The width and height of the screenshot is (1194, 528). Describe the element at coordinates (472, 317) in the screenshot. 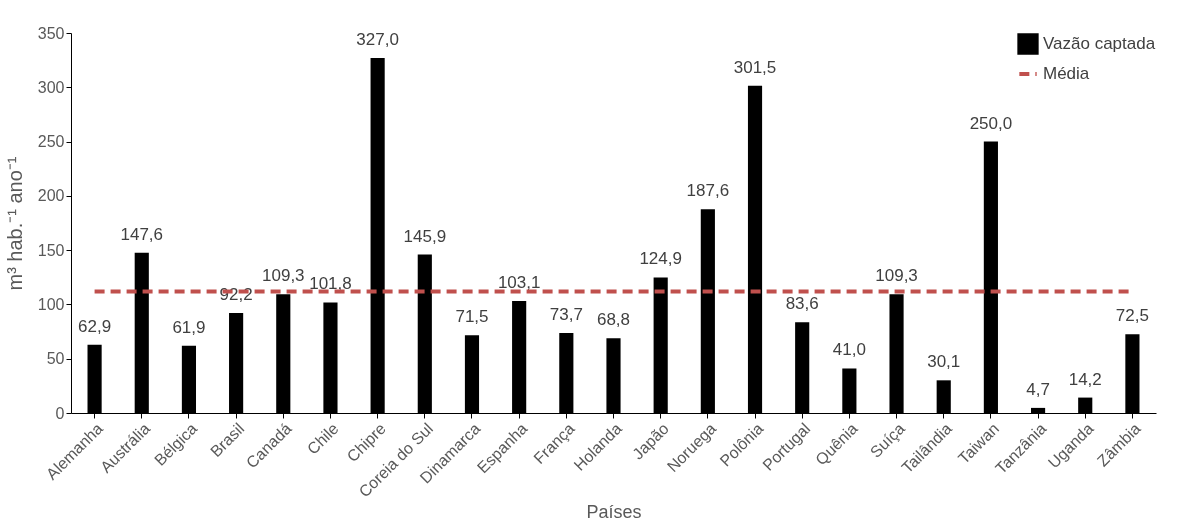

I see `data-label: 71,5` at that location.